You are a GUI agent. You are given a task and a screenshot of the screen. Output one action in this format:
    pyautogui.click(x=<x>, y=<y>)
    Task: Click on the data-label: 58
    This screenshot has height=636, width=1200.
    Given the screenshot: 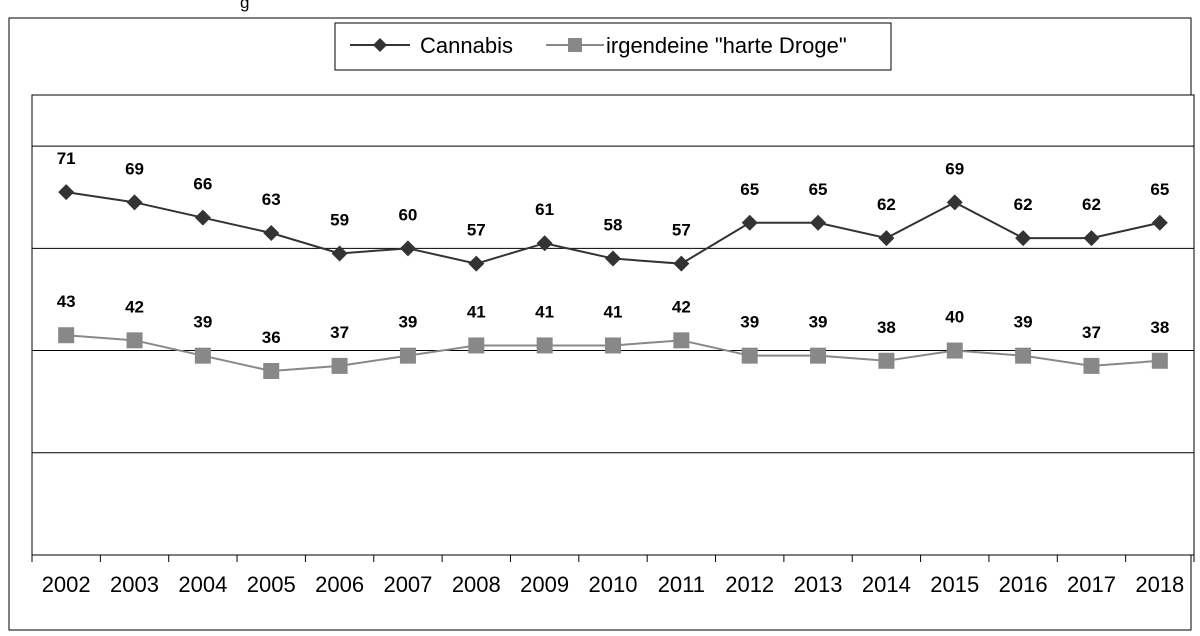 What is the action you would take?
    pyautogui.click(x=613, y=225)
    